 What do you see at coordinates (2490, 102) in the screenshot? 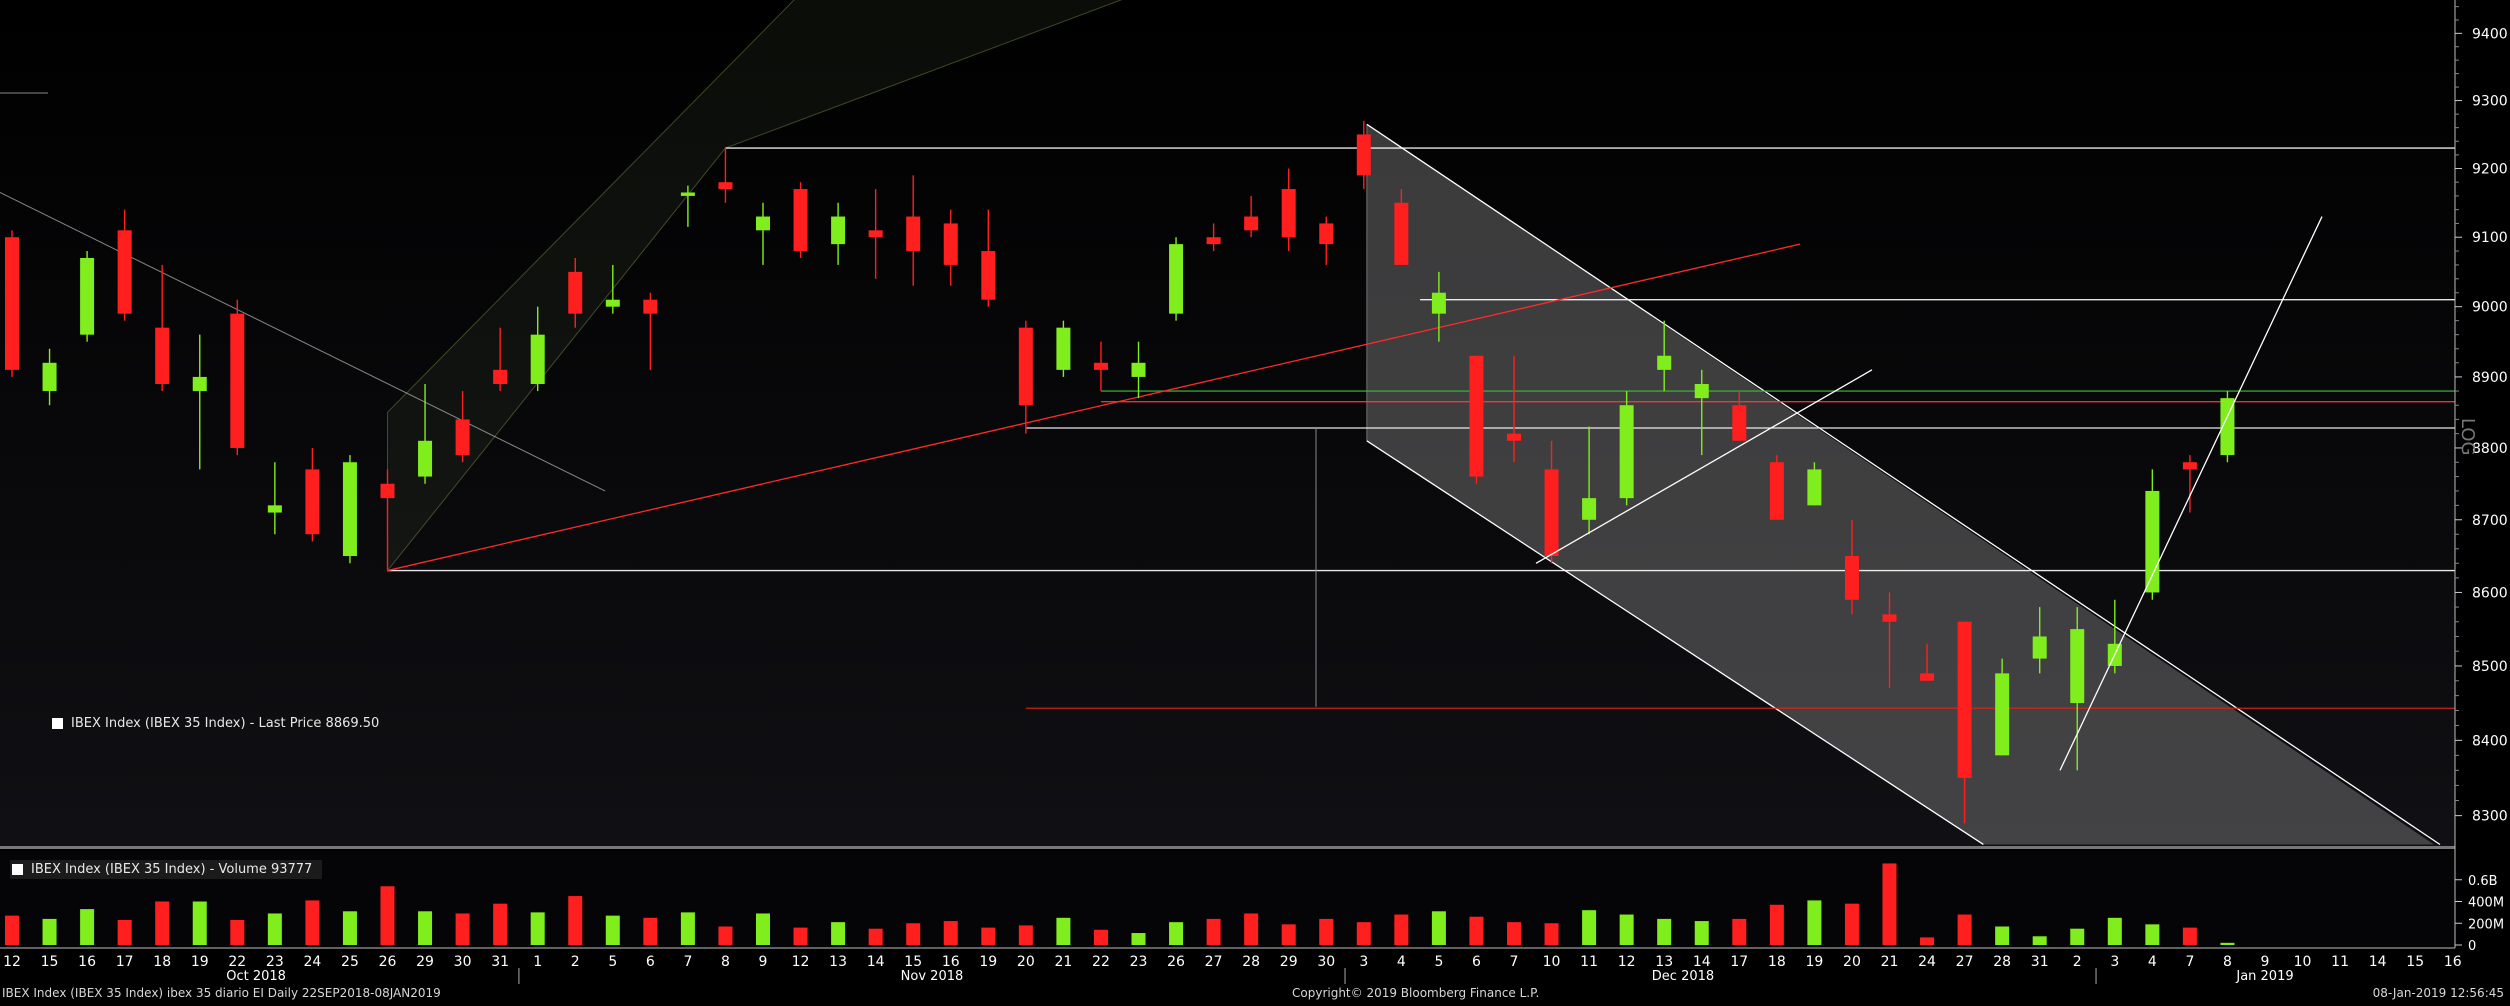
I see `y-tick-label: 9300` at bounding box center [2490, 102].